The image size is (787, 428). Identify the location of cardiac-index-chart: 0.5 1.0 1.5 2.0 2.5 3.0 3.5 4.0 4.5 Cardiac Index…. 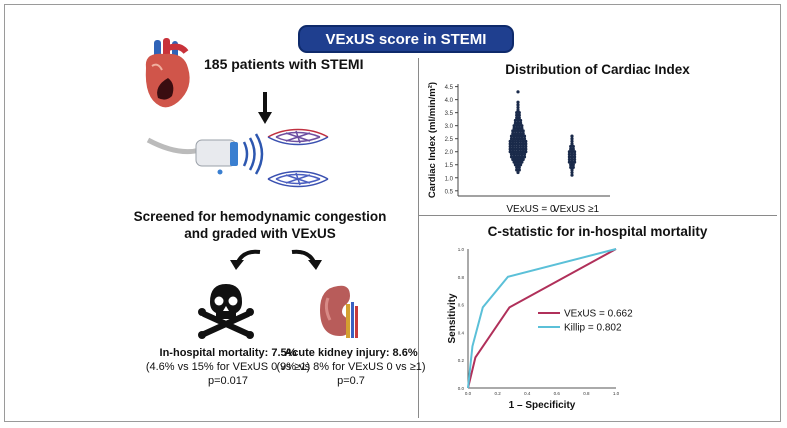
(518, 148).